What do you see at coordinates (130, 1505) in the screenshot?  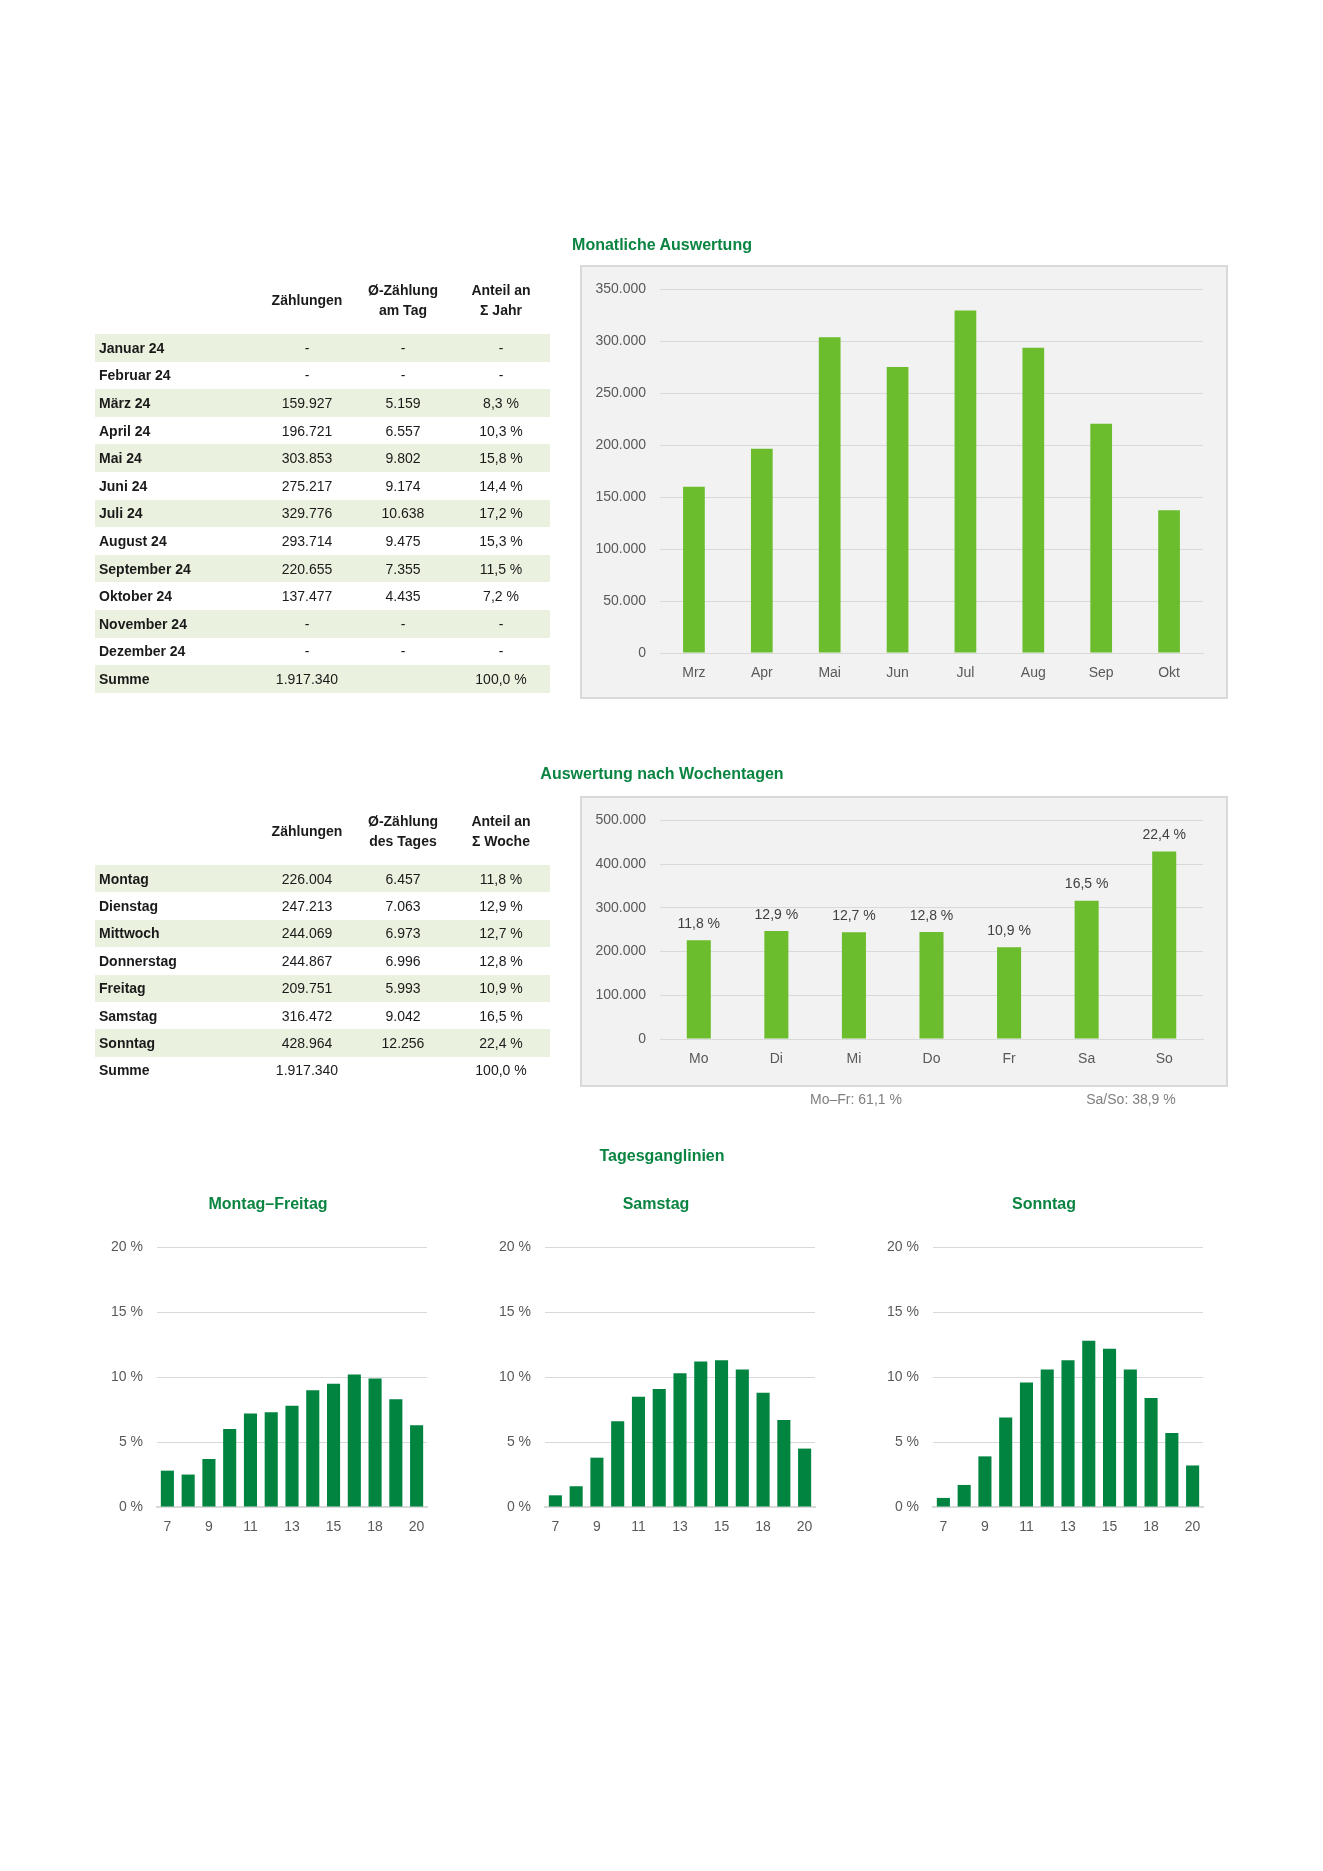 I see `y-tick-label: 0 %` at bounding box center [130, 1505].